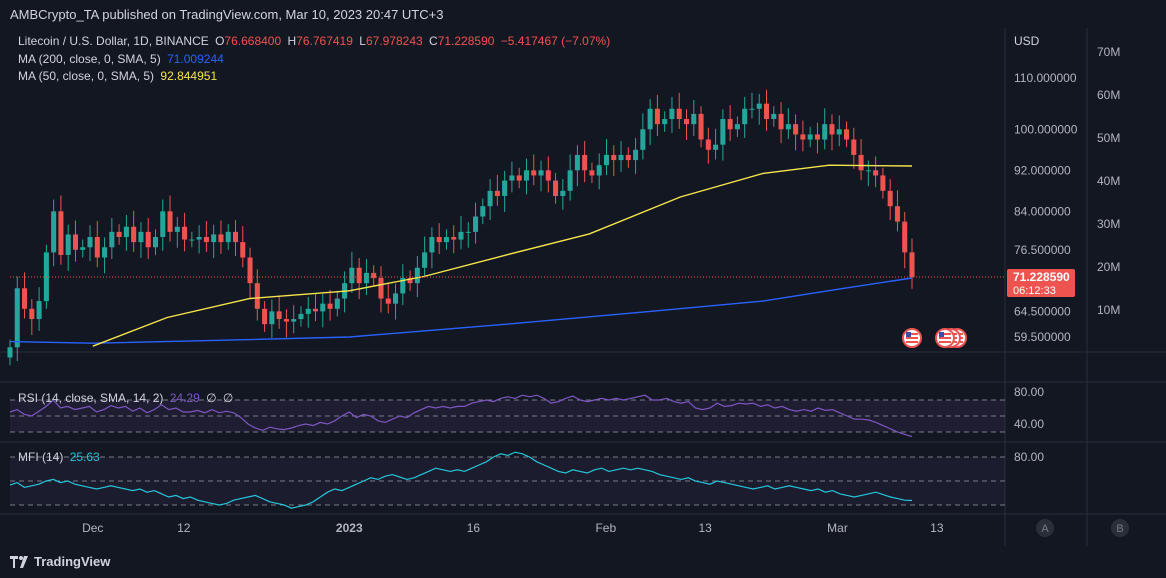 The height and width of the screenshot is (578, 1166). What do you see at coordinates (1034, 291) in the screenshot?
I see `countdown-label: 06:12:33` at bounding box center [1034, 291].